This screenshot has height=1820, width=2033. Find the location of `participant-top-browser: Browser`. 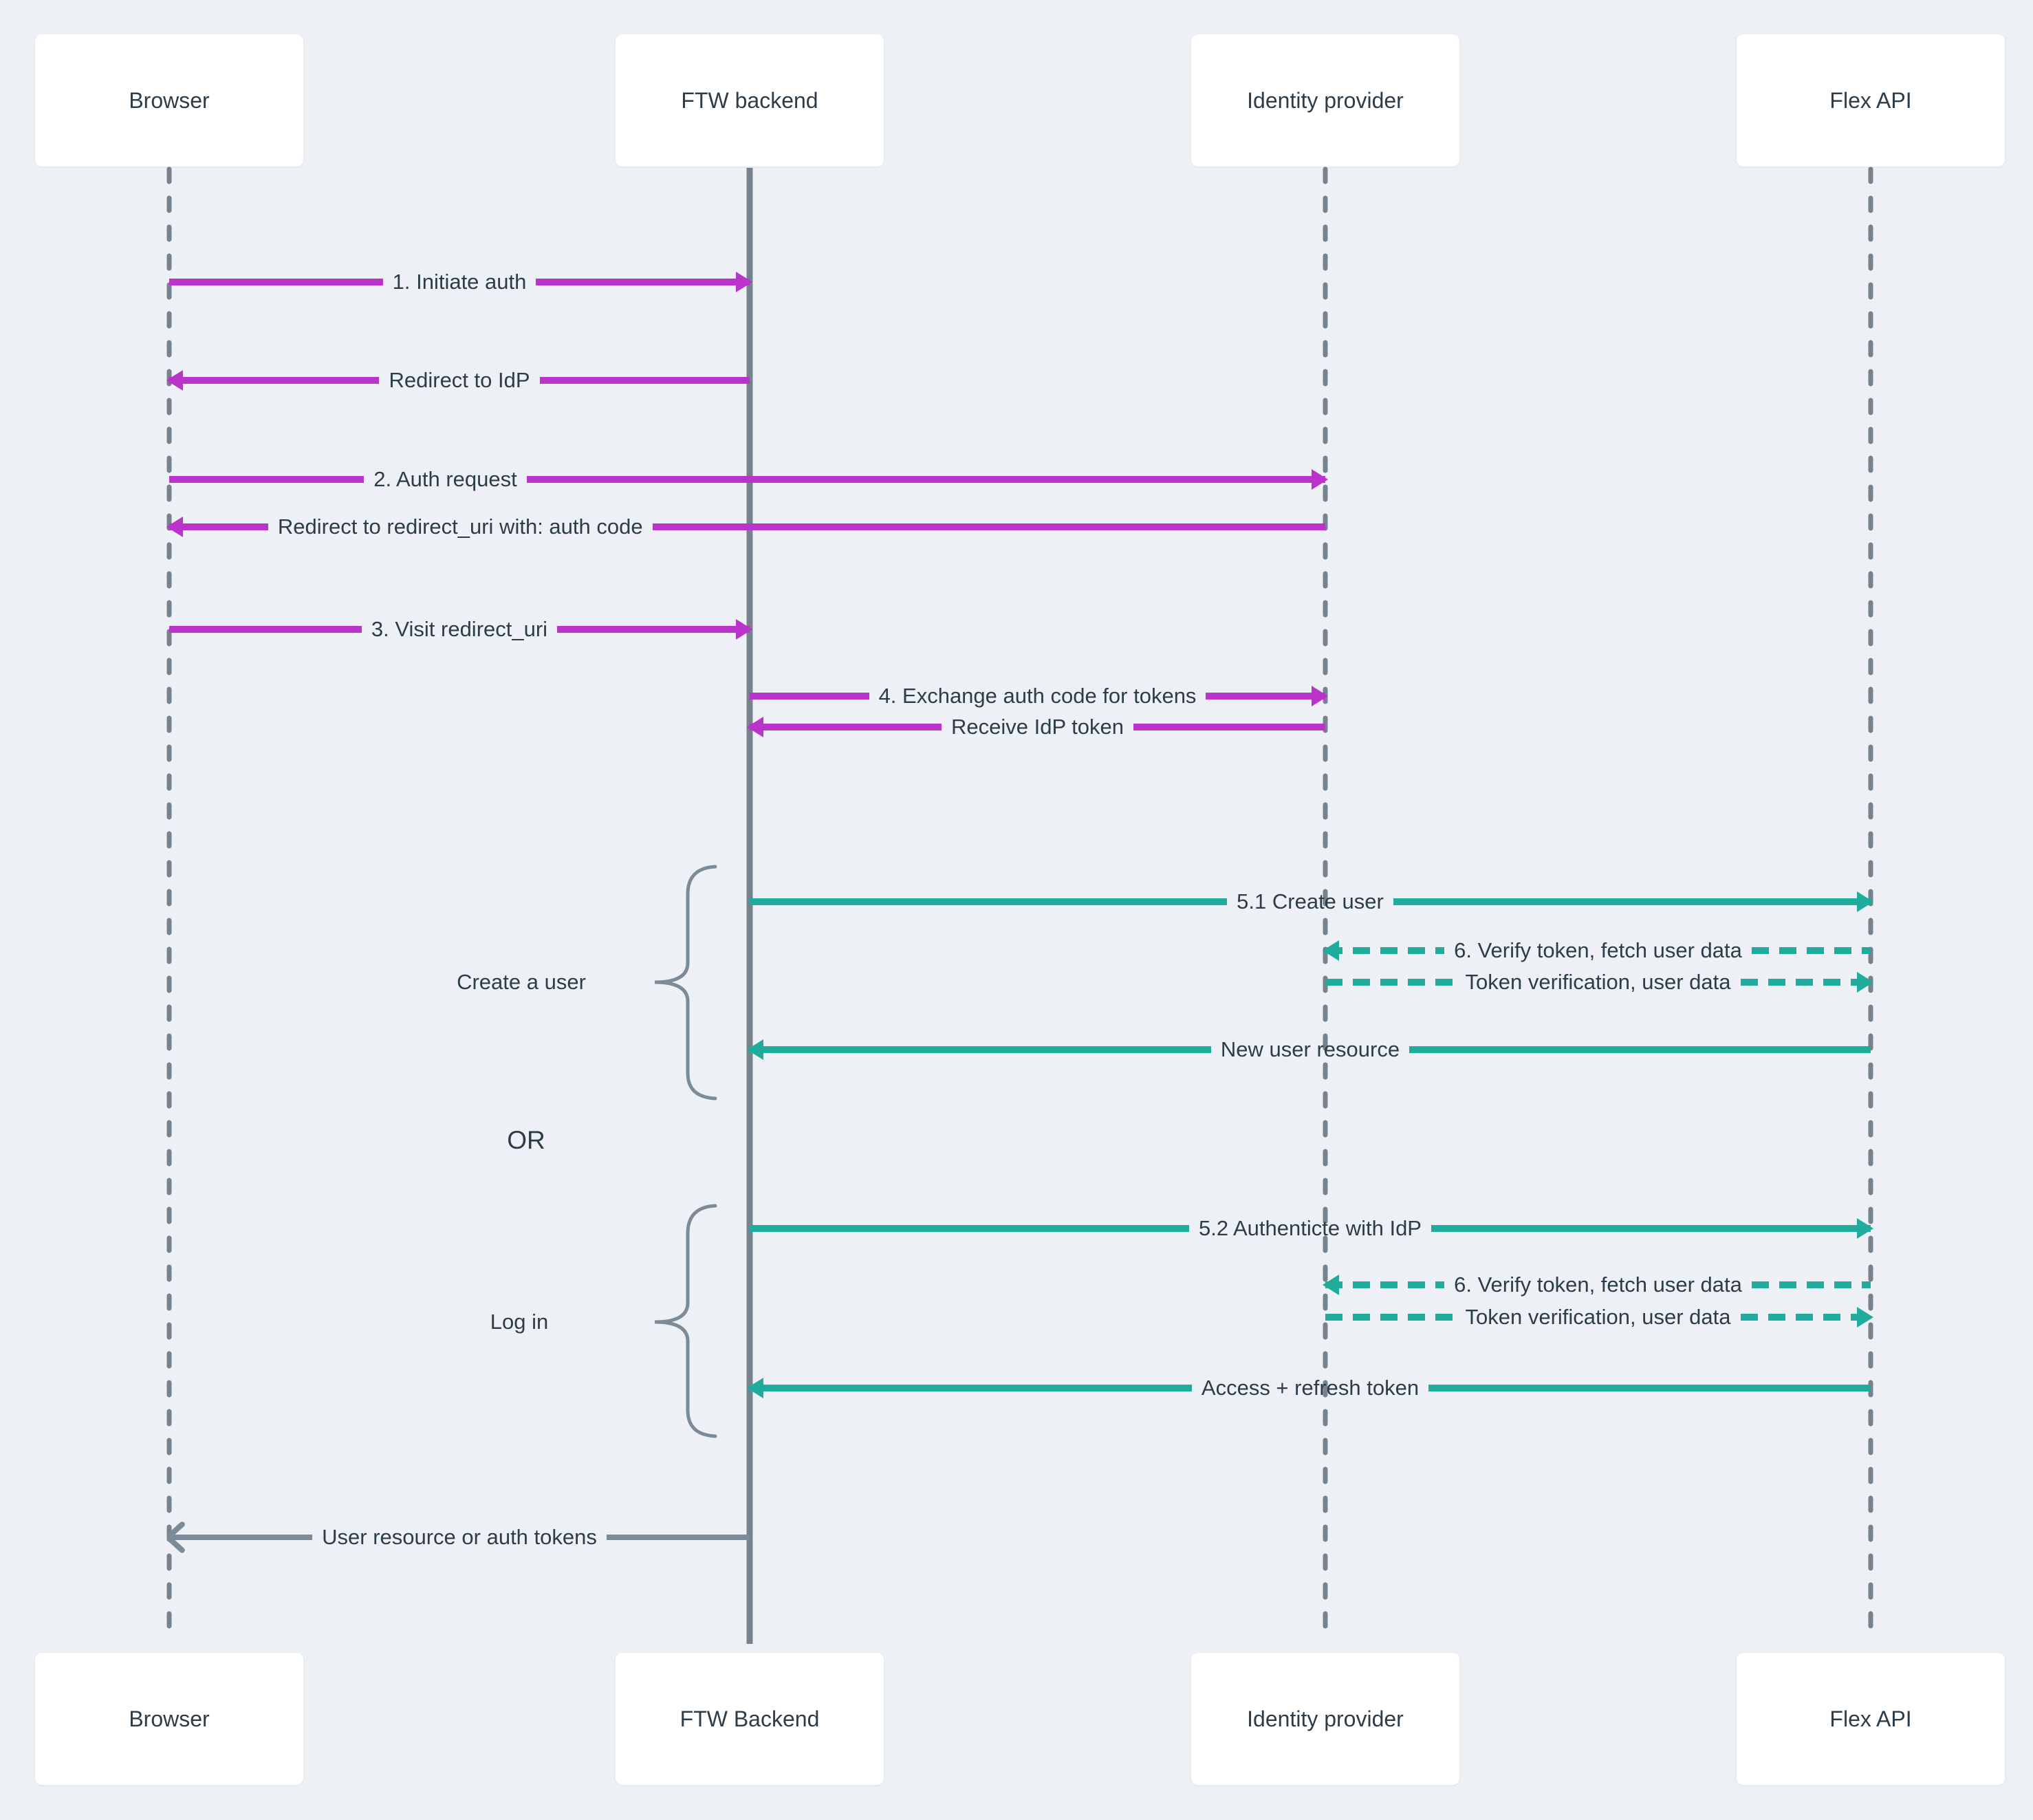

participant-top-browser: Browser is located at coordinates (169, 100).